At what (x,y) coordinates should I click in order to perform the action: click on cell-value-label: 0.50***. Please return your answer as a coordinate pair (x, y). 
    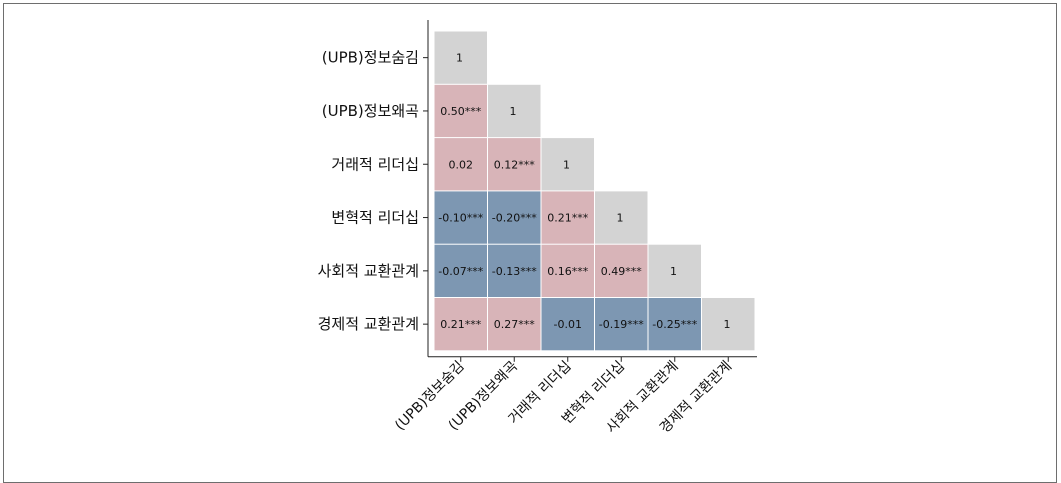
    Looking at the image, I should click on (460, 111).